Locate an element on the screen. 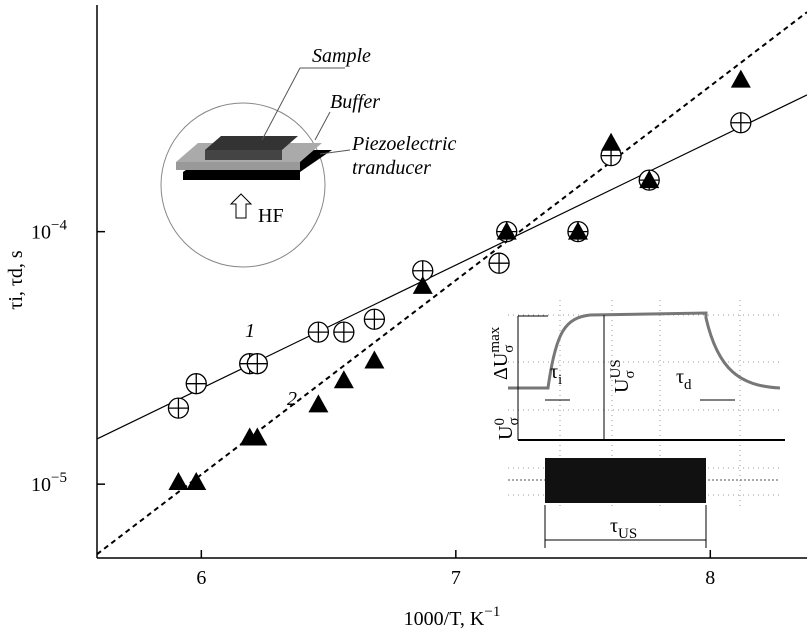 The height and width of the screenshot is (643, 807). annotation: Sample is located at coordinates (341, 56).